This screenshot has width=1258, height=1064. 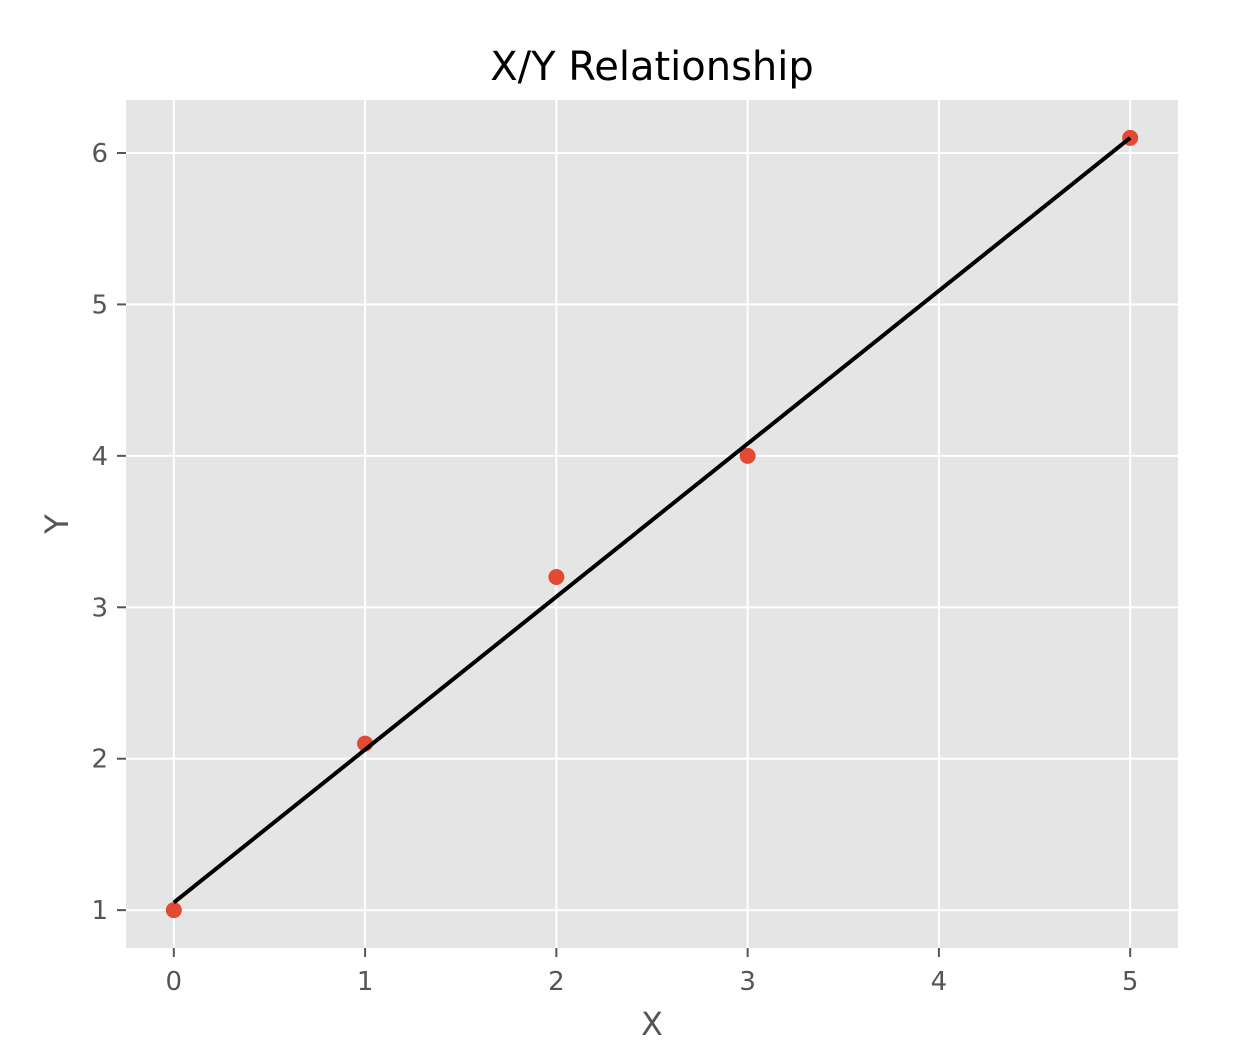 What do you see at coordinates (99, 305) in the screenshot?
I see `y-tick-label: 5` at bounding box center [99, 305].